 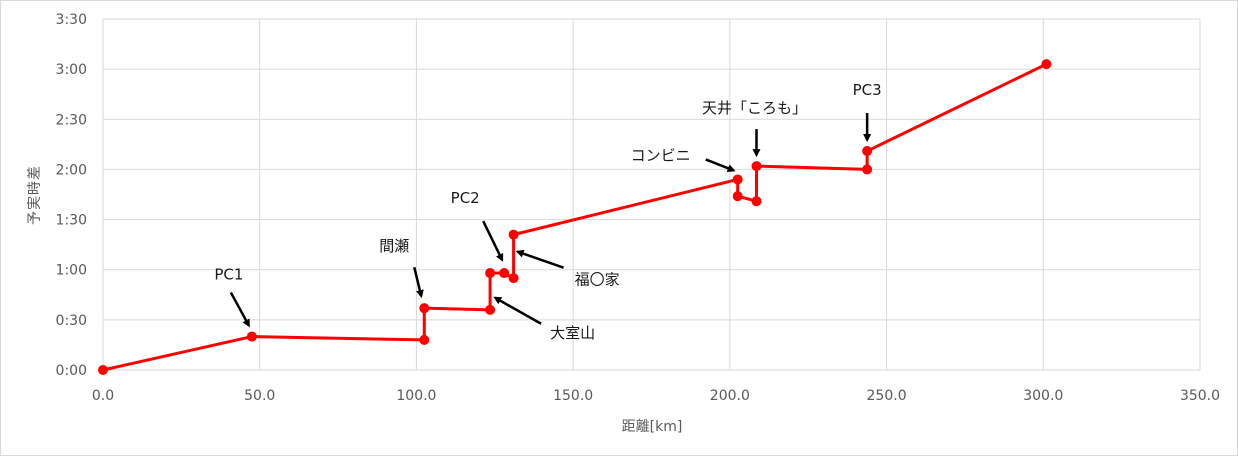 What do you see at coordinates (71, 170) in the screenshot?
I see `y-tick-label: 2:00` at bounding box center [71, 170].